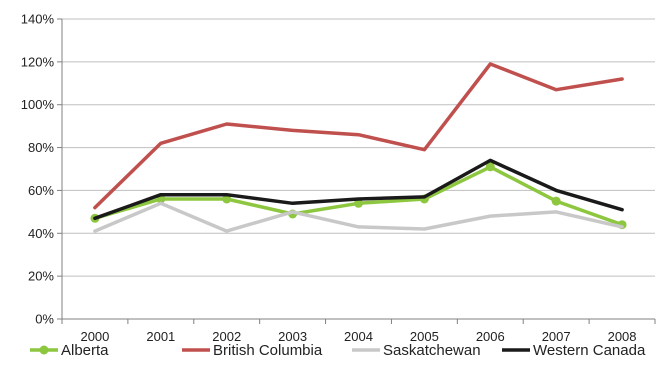 Image resolution: width=665 pixels, height=379 pixels. What do you see at coordinates (38, 61) in the screenshot?
I see `y-tick-label: 120%` at bounding box center [38, 61].